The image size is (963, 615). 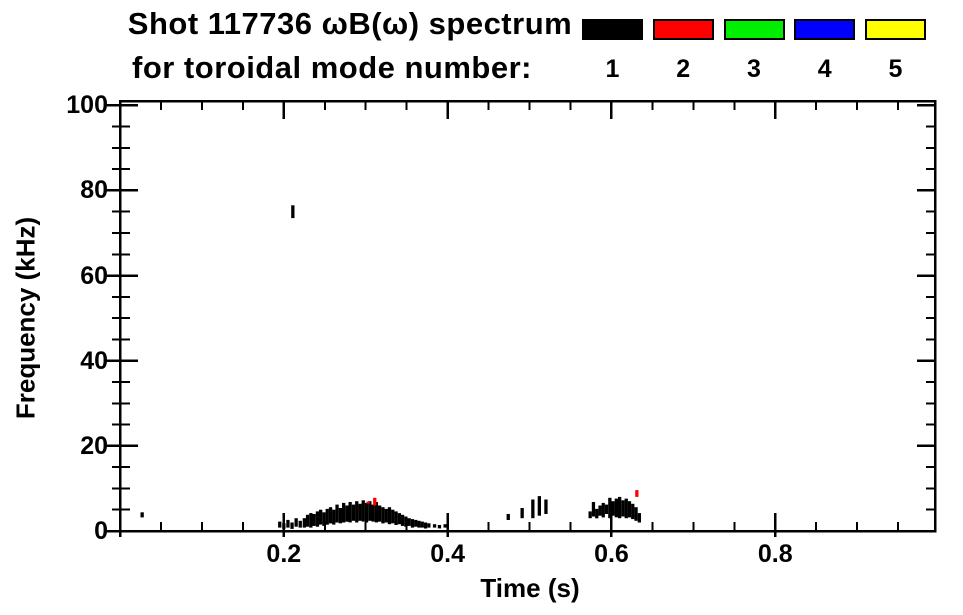 I want to click on y-tick-label-40: 40, so click(x=94, y=360).